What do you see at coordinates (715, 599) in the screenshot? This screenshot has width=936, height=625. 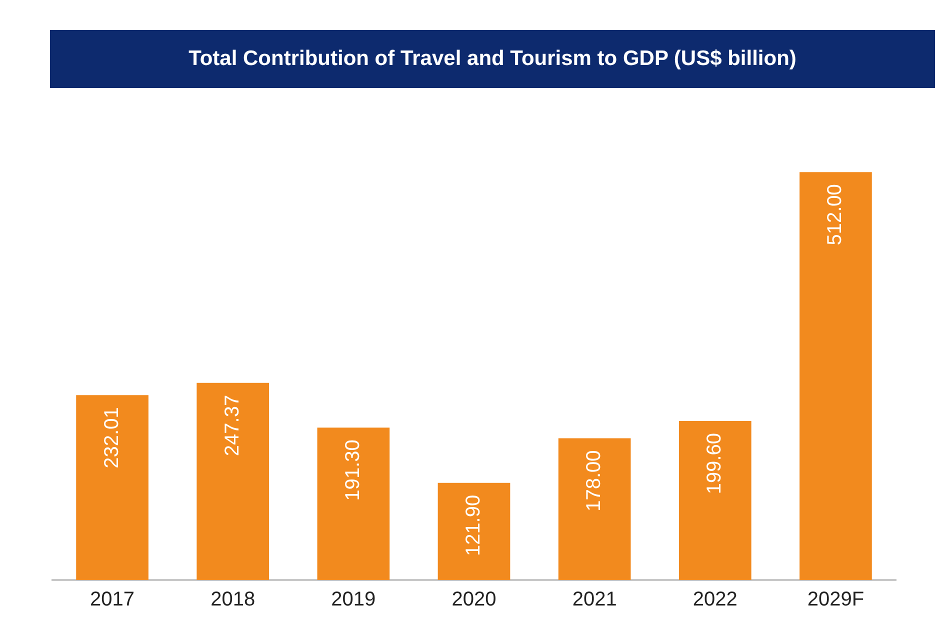 I see `x-tick-label: 2022` at bounding box center [715, 599].